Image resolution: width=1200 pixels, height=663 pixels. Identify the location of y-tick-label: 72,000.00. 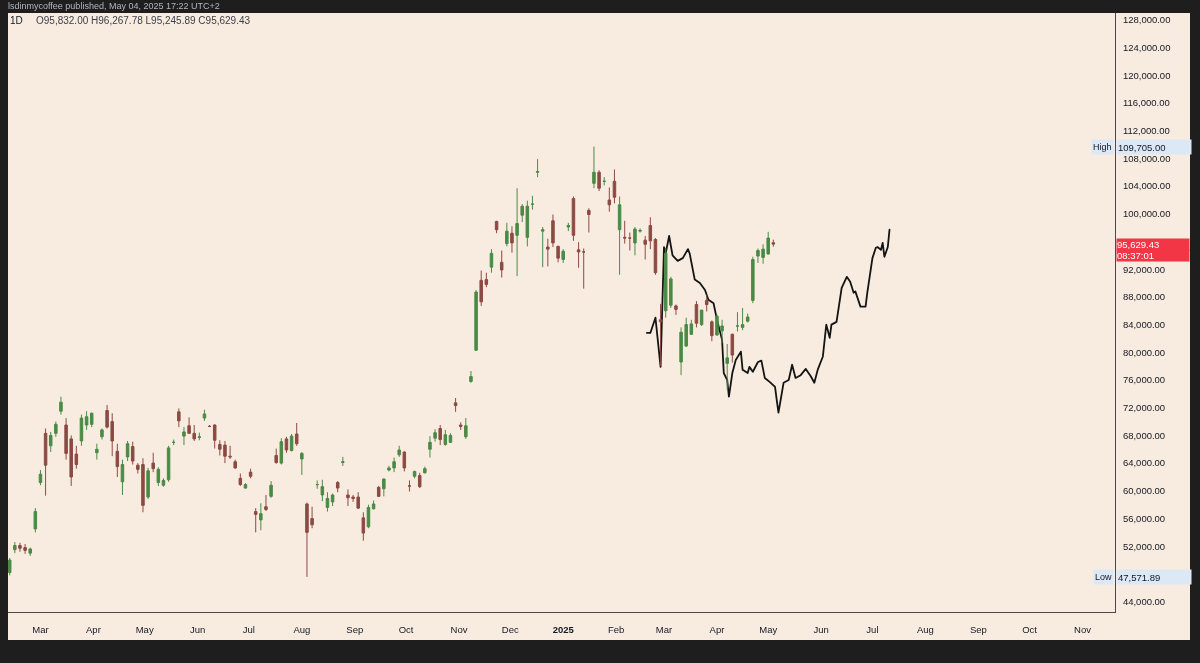
(1144, 408).